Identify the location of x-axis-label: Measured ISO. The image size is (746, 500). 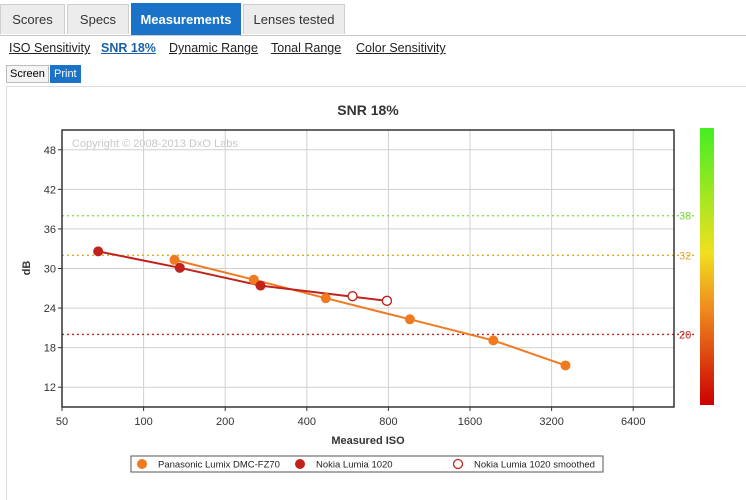
(368, 441).